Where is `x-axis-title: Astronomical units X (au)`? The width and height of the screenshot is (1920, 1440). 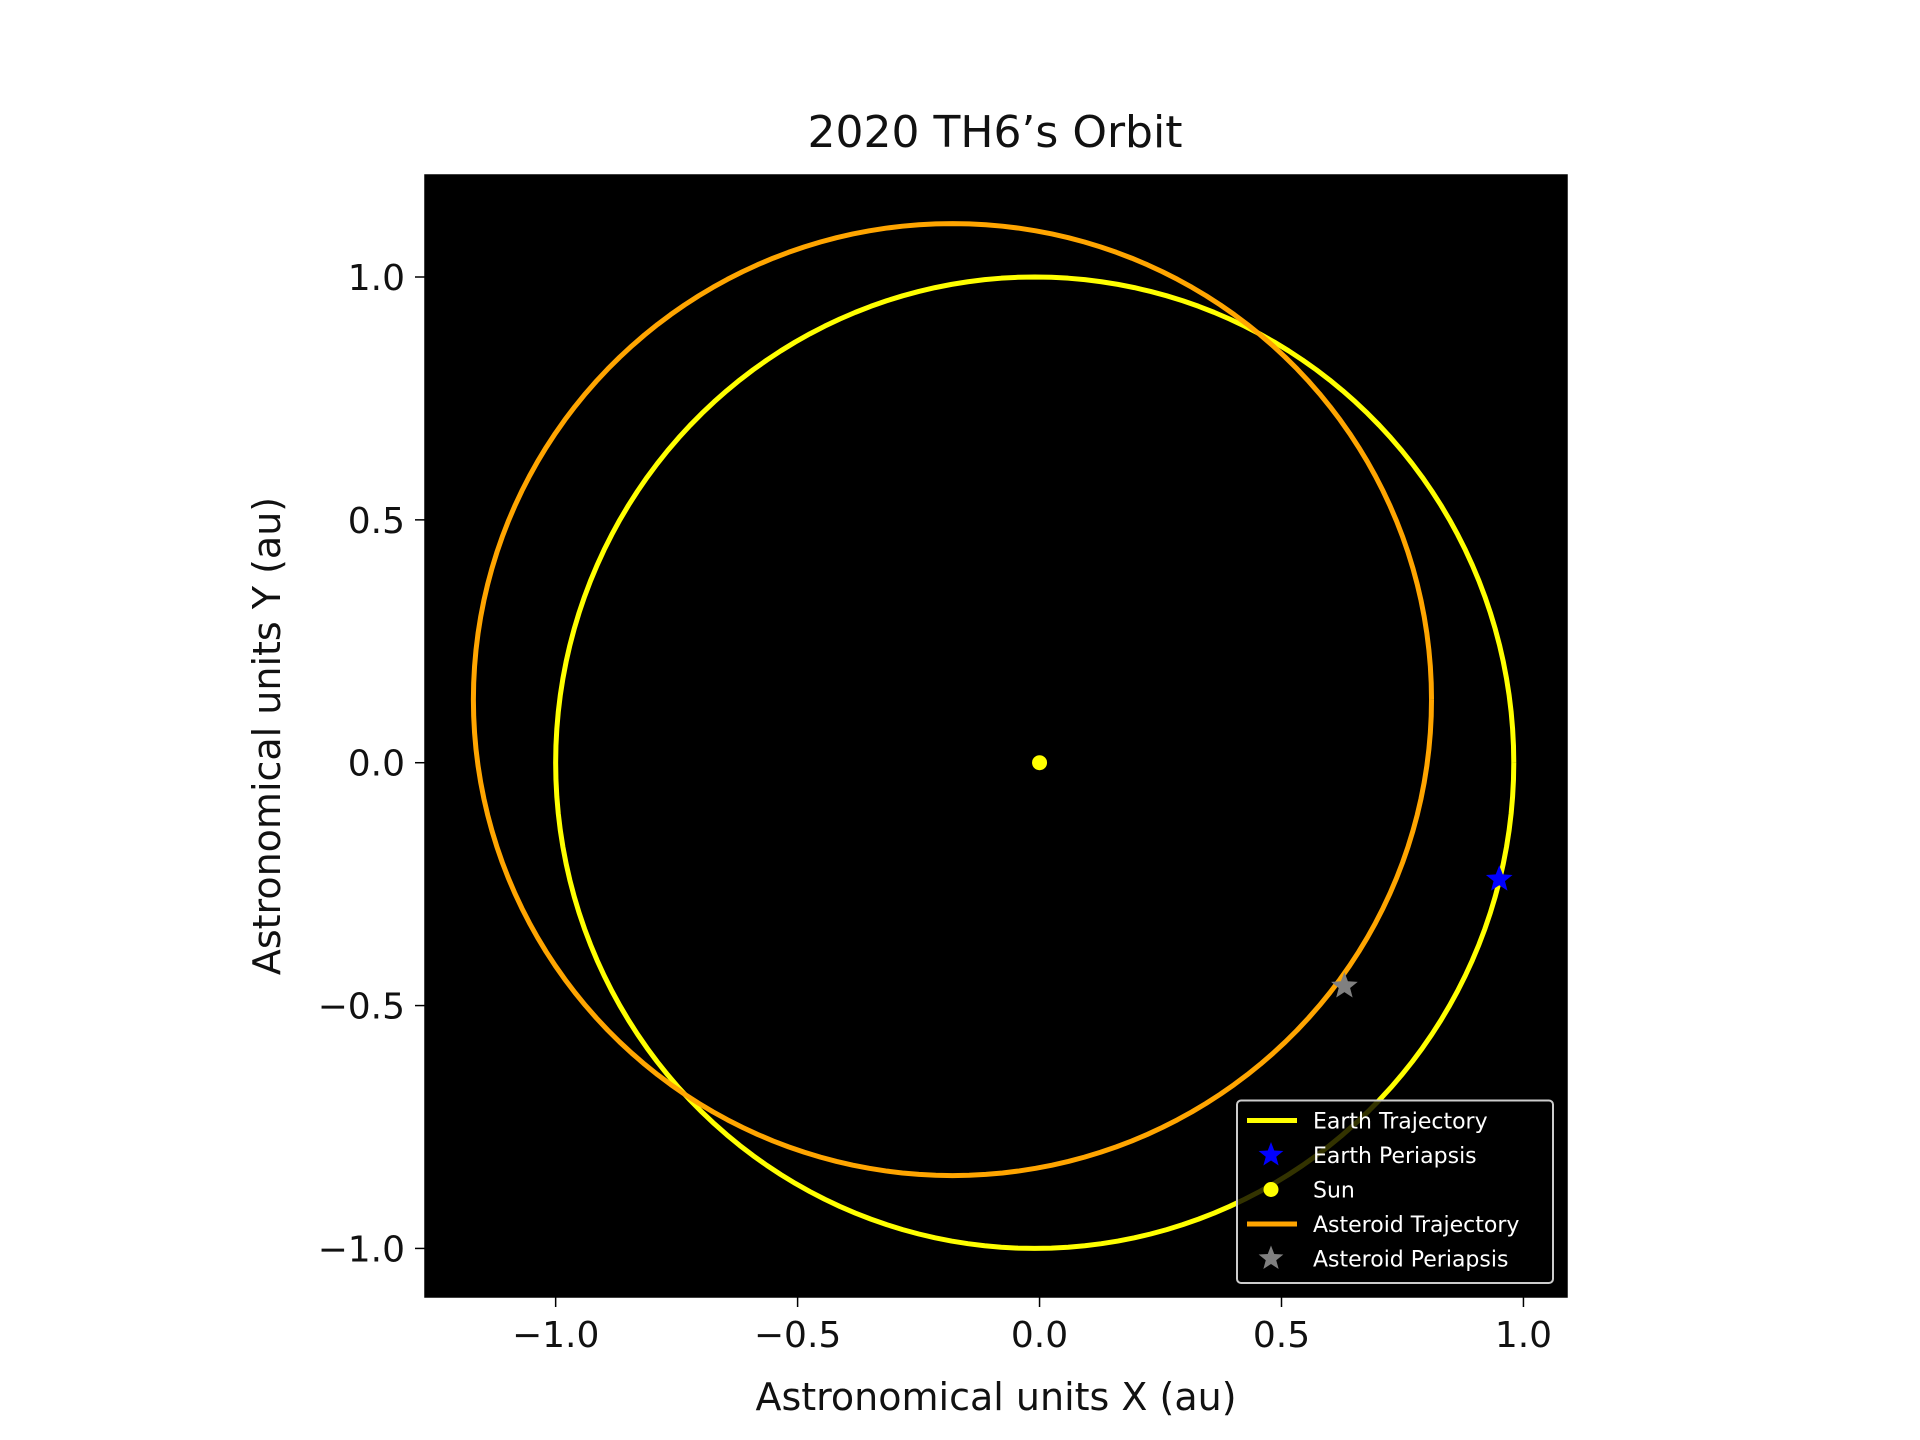
x-axis-title: Astronomical units X (au) is located at coordinates (995, 1397).